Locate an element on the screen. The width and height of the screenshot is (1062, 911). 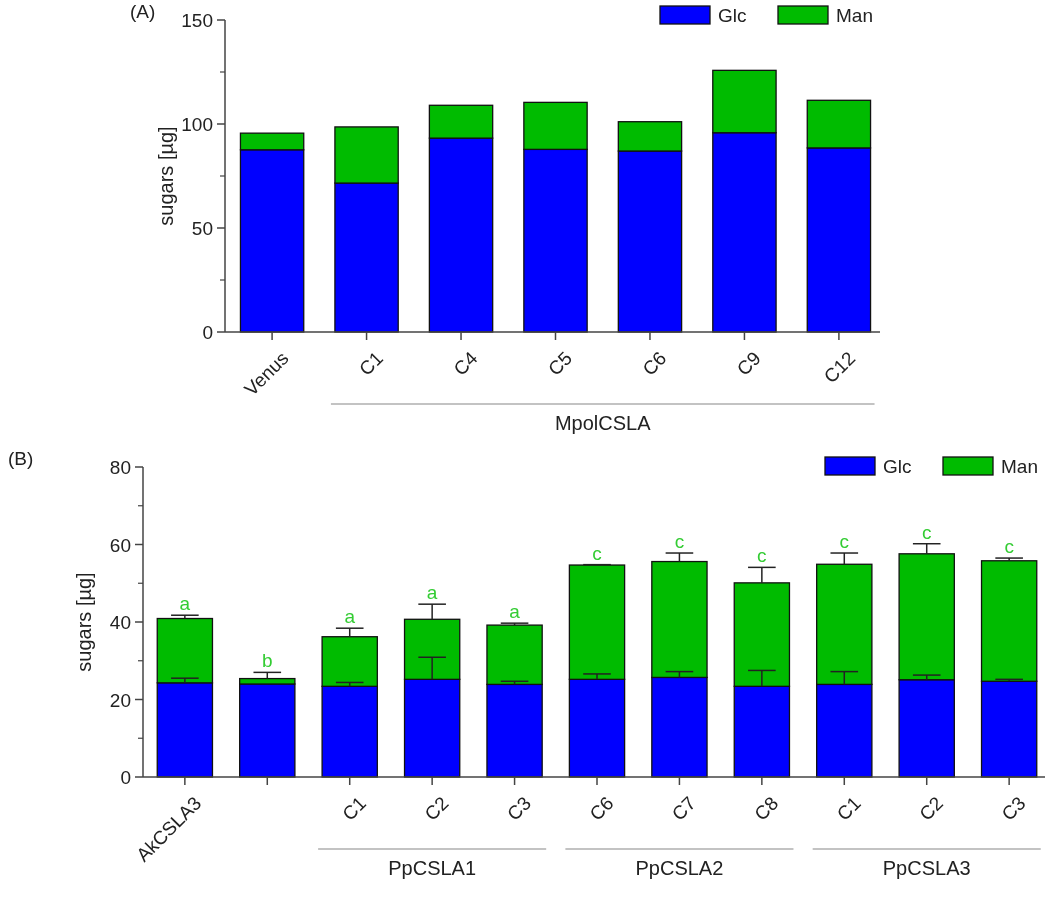
text: PpCSLA2 is located at coordinates (679, 868).